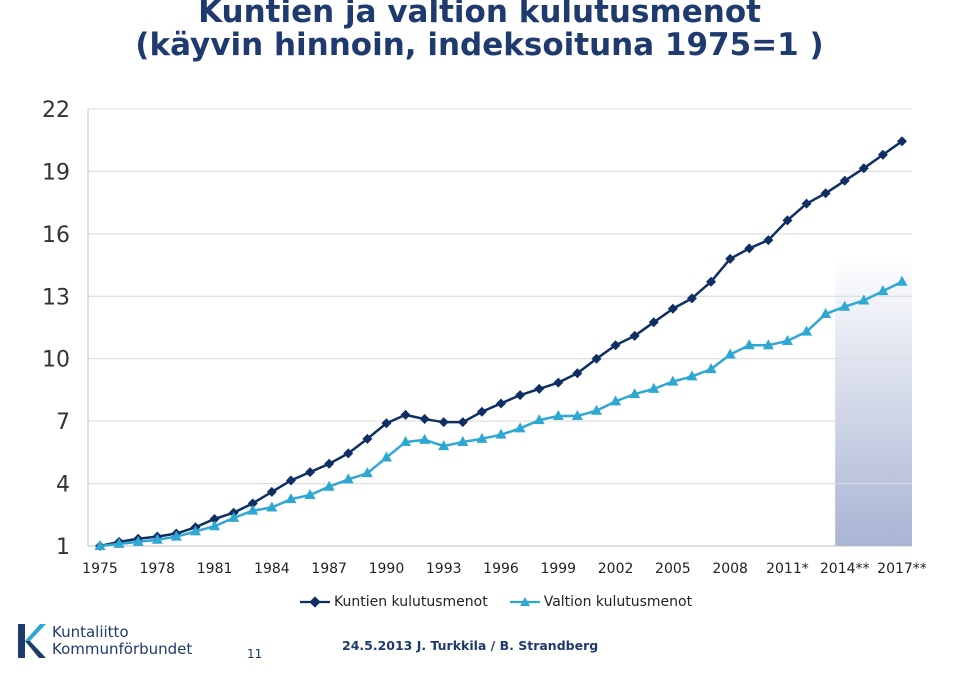 The image size is (959, 684). I want to click on y-tick-label: 19, so click(56, 172).